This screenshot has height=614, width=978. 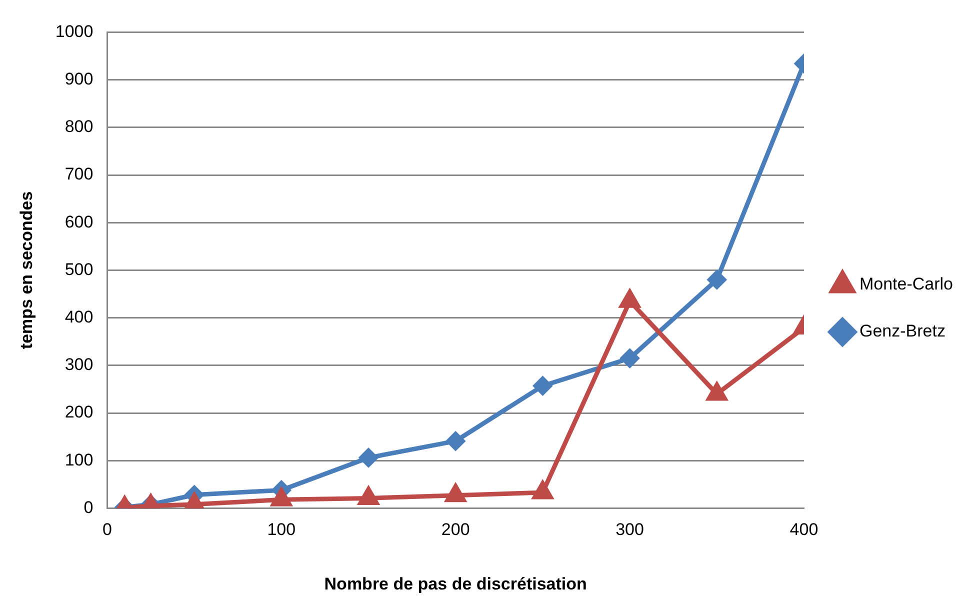 What do you see at coordinates (79, 174) in the screenshot?
I see `y-tick-label: 700` at bounding box center [79, 174].